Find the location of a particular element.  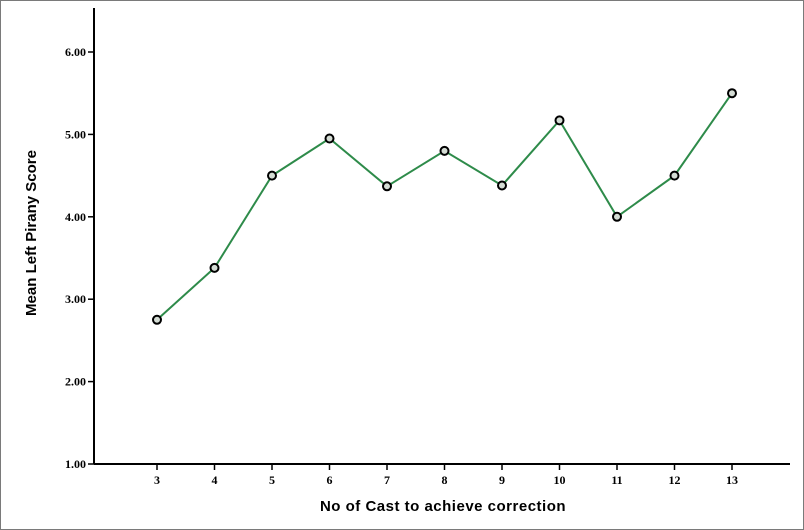

x-ticks: 3 4 5 6 7 8 9 10 11 12 13 is located at coordinates (446, 475).